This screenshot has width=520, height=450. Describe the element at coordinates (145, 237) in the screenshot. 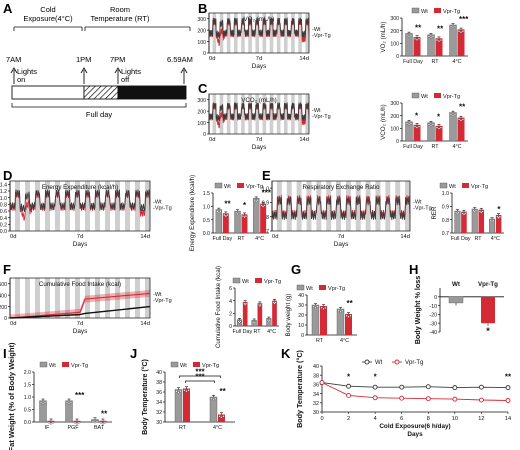

I see `ee-x-tick-label: 14d` at that location.